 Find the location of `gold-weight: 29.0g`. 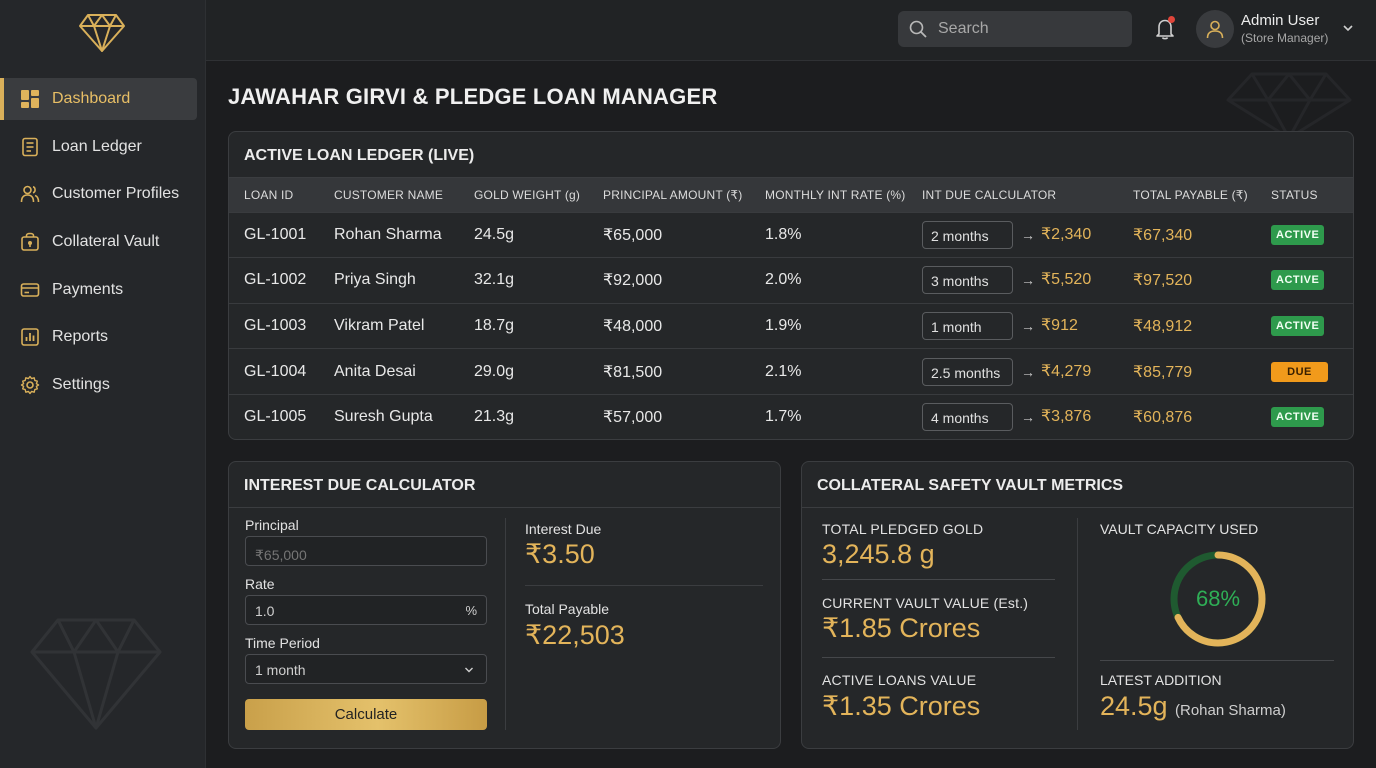

gold-weight: 29.0g is located at coordinates (494, 371).